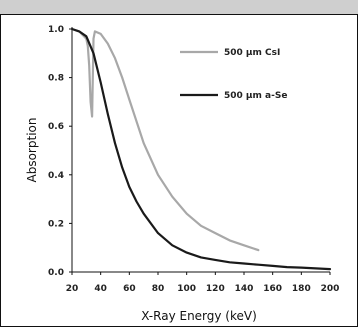  What do you see at coordinates (129, 289) in the screenshot?
I see `x-tick-label: 60` at bounding box center [129, 289].